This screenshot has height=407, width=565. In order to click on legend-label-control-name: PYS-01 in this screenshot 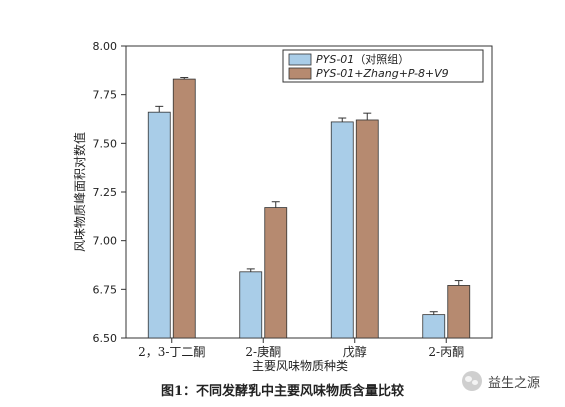, I will do `click(335, 59)`.